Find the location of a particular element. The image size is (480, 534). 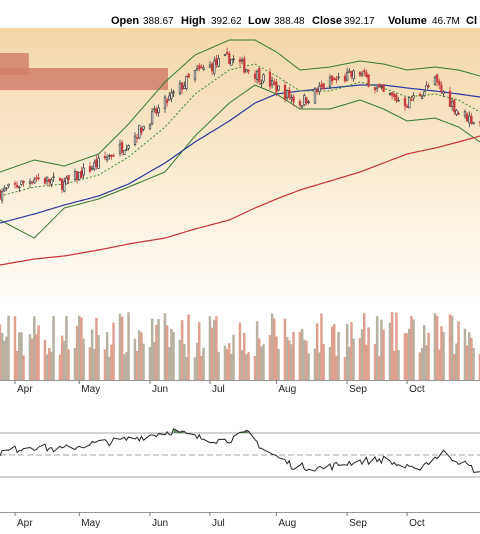

truncated-label: Cl is located at coordinates (471, 21).